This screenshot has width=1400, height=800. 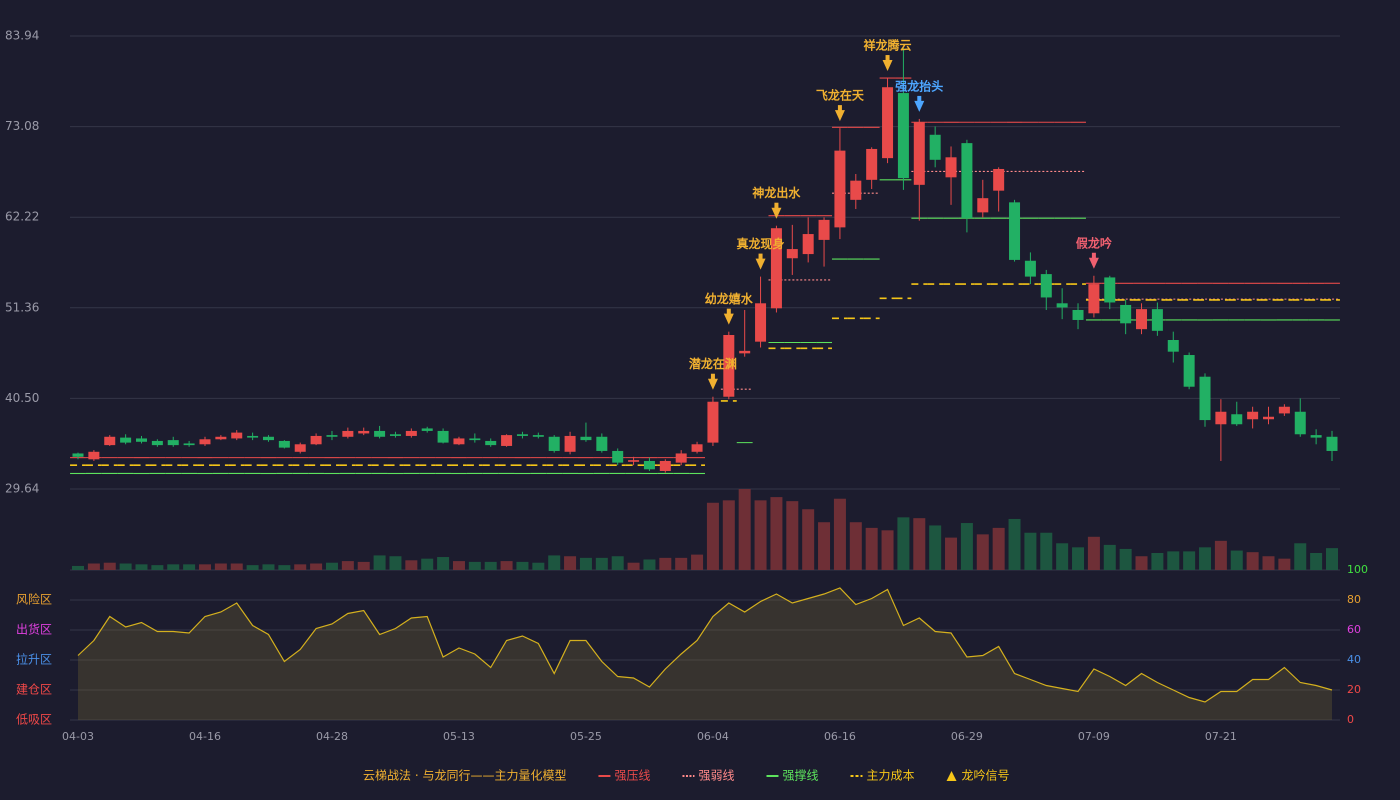 What do you see at coordinates (34, 599) in the screenshot?
I see `zone-label: 风险区` at bounding box center [34, 599].